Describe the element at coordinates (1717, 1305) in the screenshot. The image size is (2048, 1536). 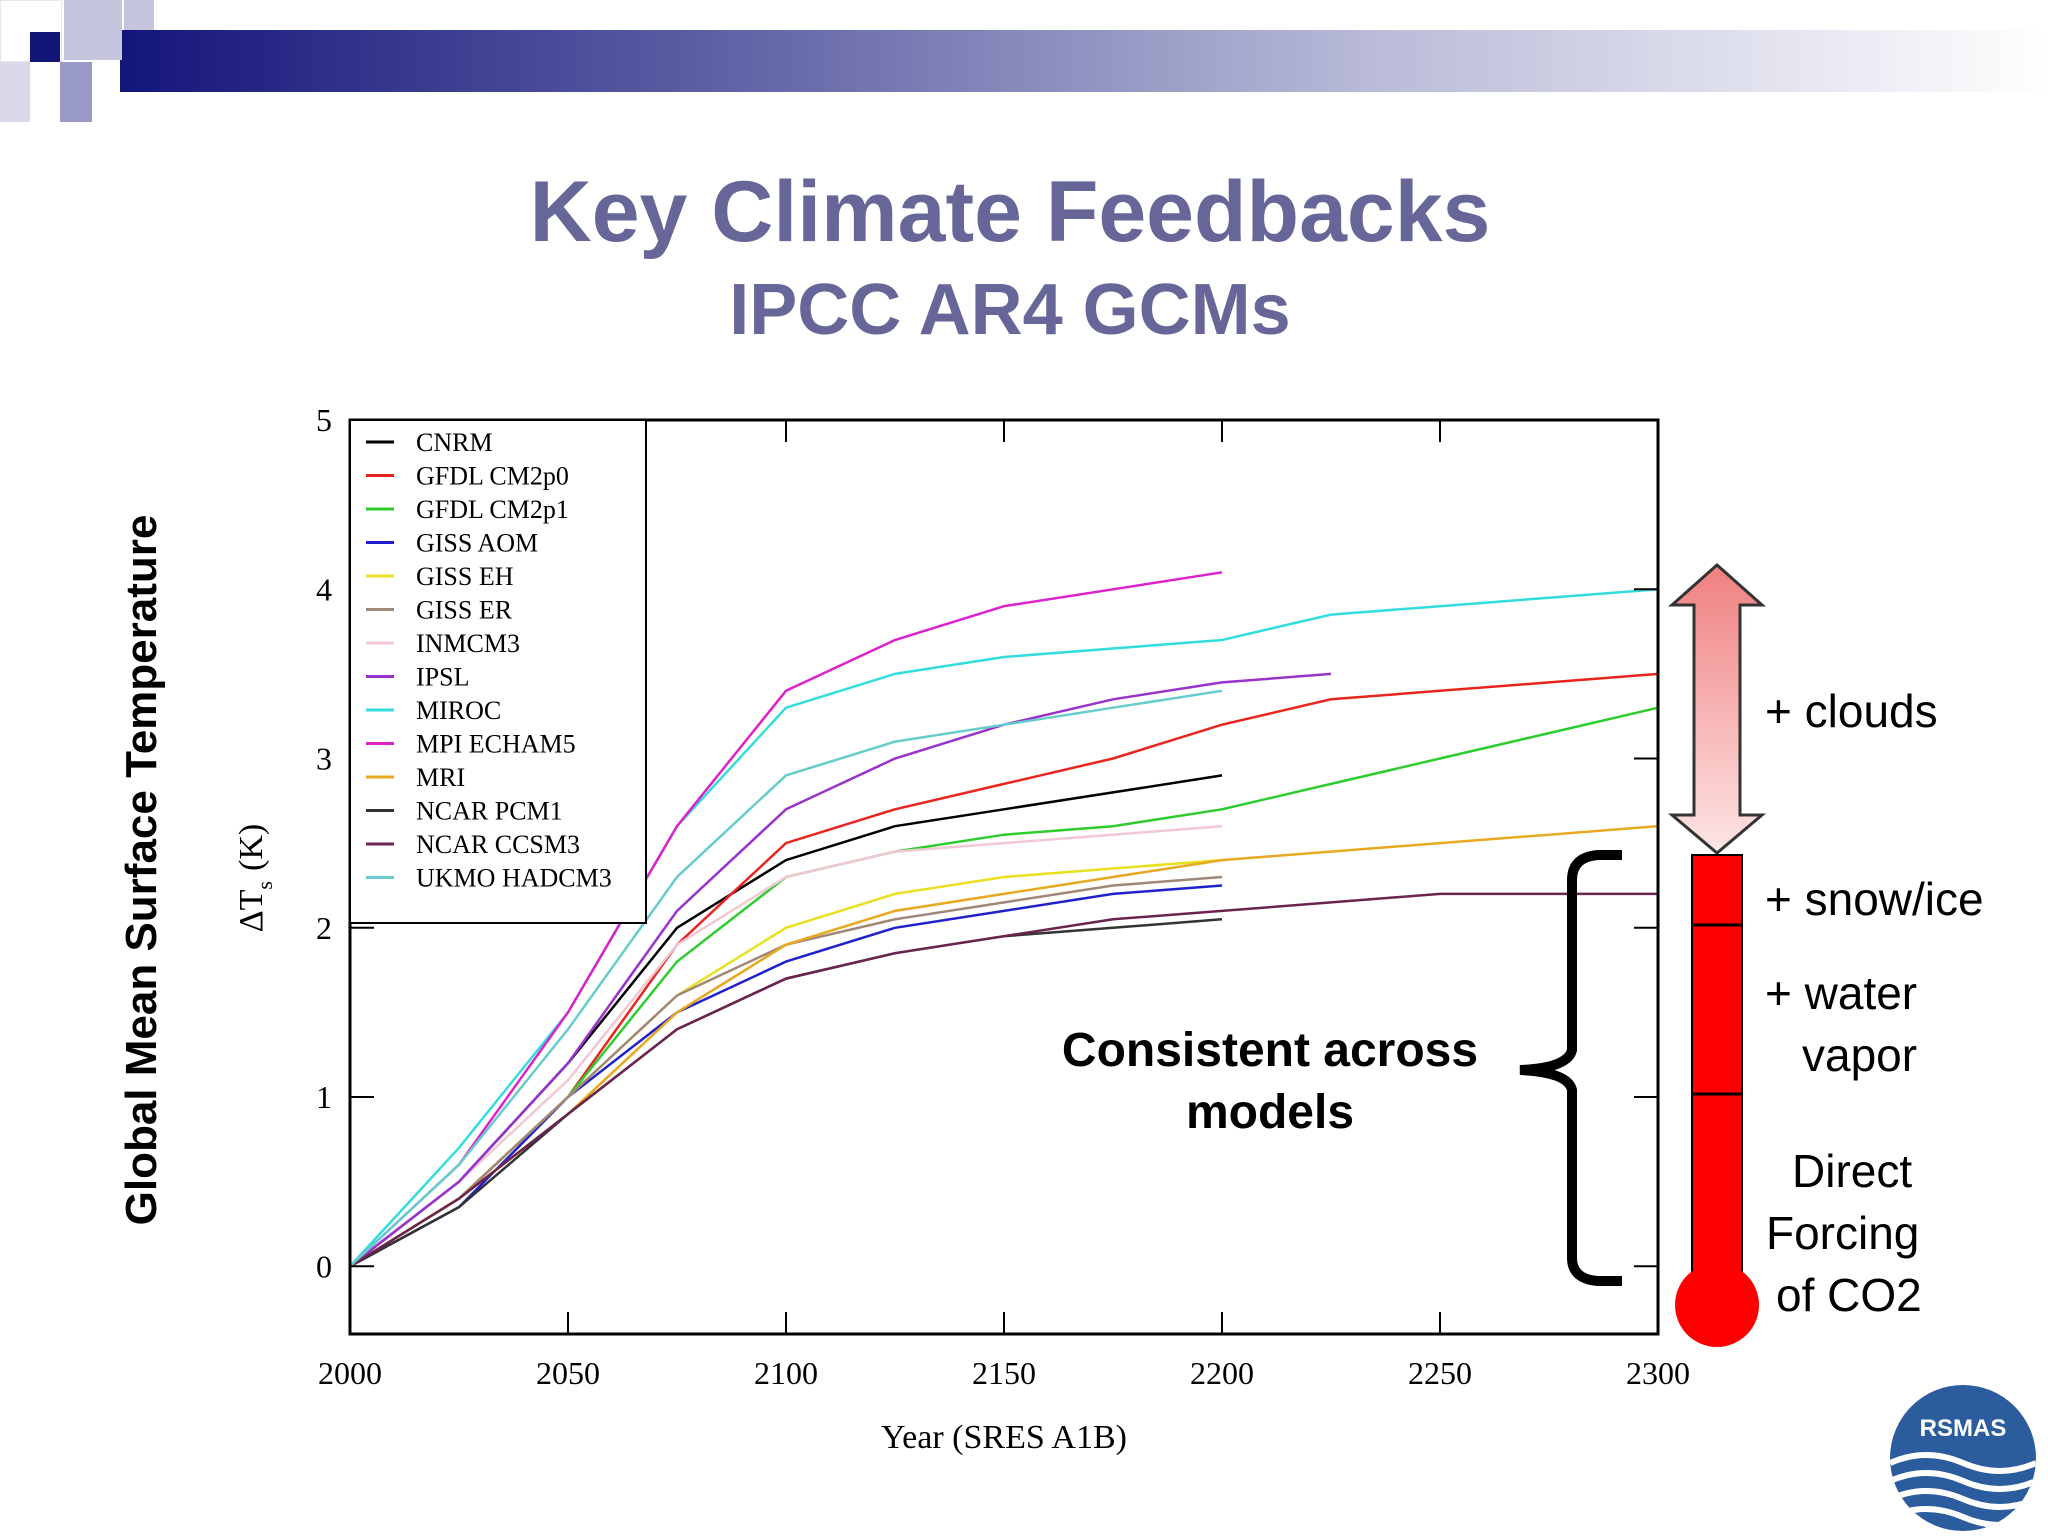
I see `thermometer-bulb` at that location.